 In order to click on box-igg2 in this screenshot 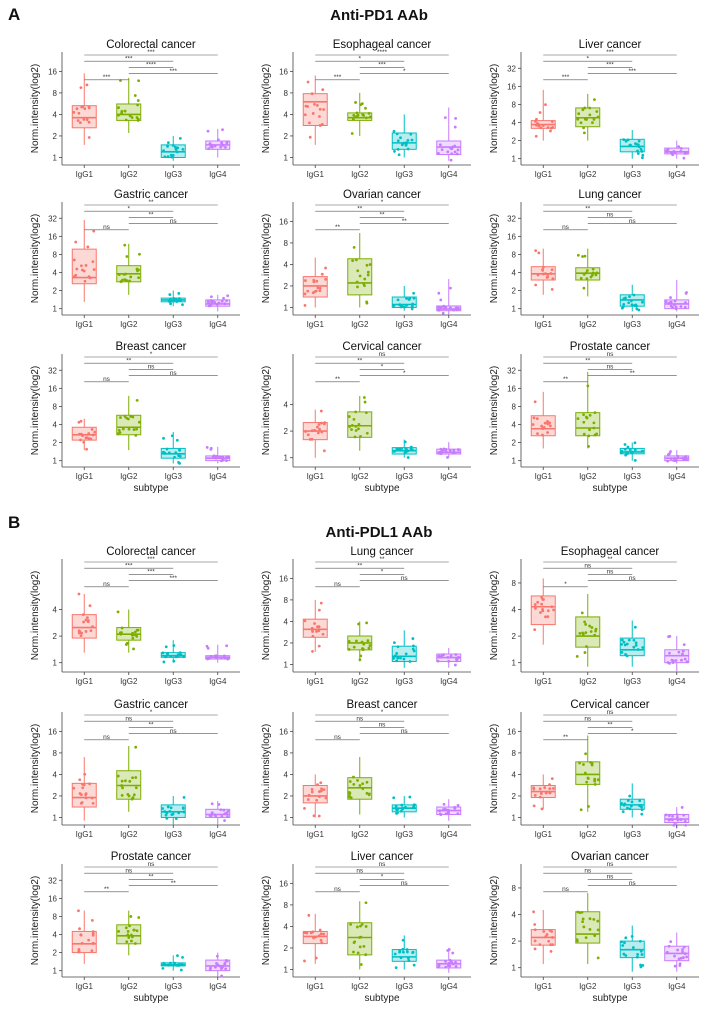, I will do `click(129, 112)`.